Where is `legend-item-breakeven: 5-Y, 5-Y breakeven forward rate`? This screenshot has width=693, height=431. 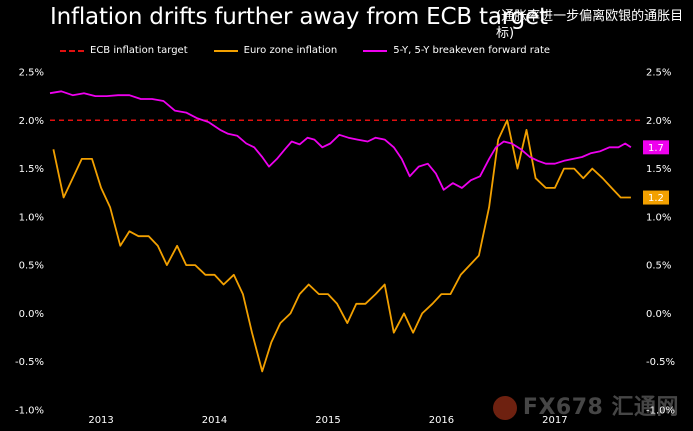 legend-item-breakeven: 5-Y, 5-Y breakeven forward rate is located at coordinates (456, 50).